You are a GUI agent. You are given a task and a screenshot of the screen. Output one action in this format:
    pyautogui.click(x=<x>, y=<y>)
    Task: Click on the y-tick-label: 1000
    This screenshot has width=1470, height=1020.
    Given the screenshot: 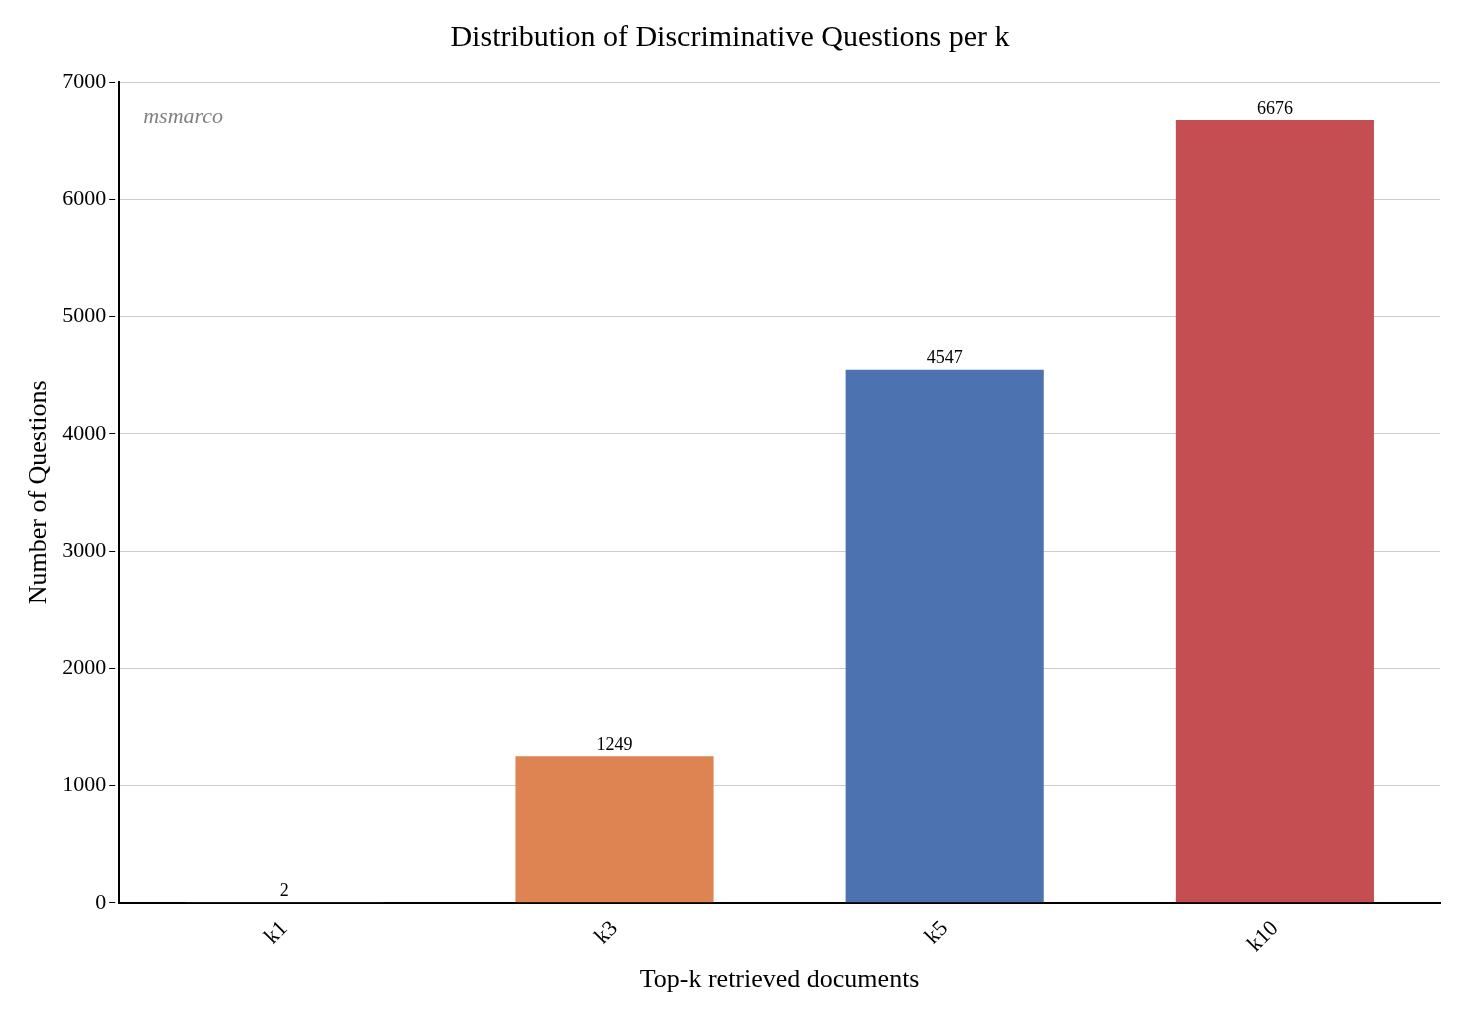 What is the action you would take?
    pyautogui.click(x=84, y=784)
    